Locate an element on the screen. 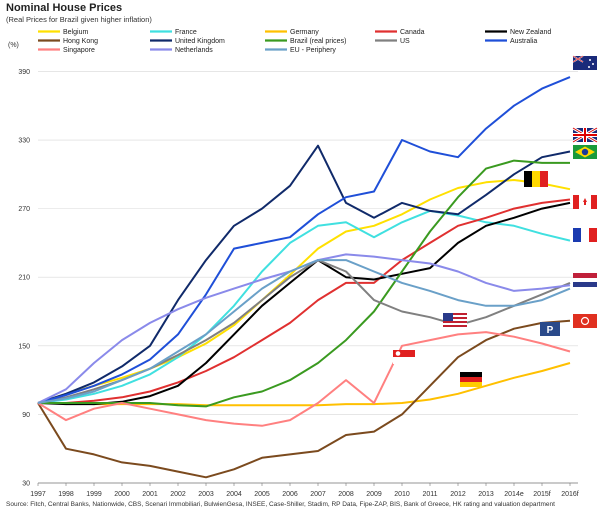  svg-text: P is located at coordinates (550, 330).